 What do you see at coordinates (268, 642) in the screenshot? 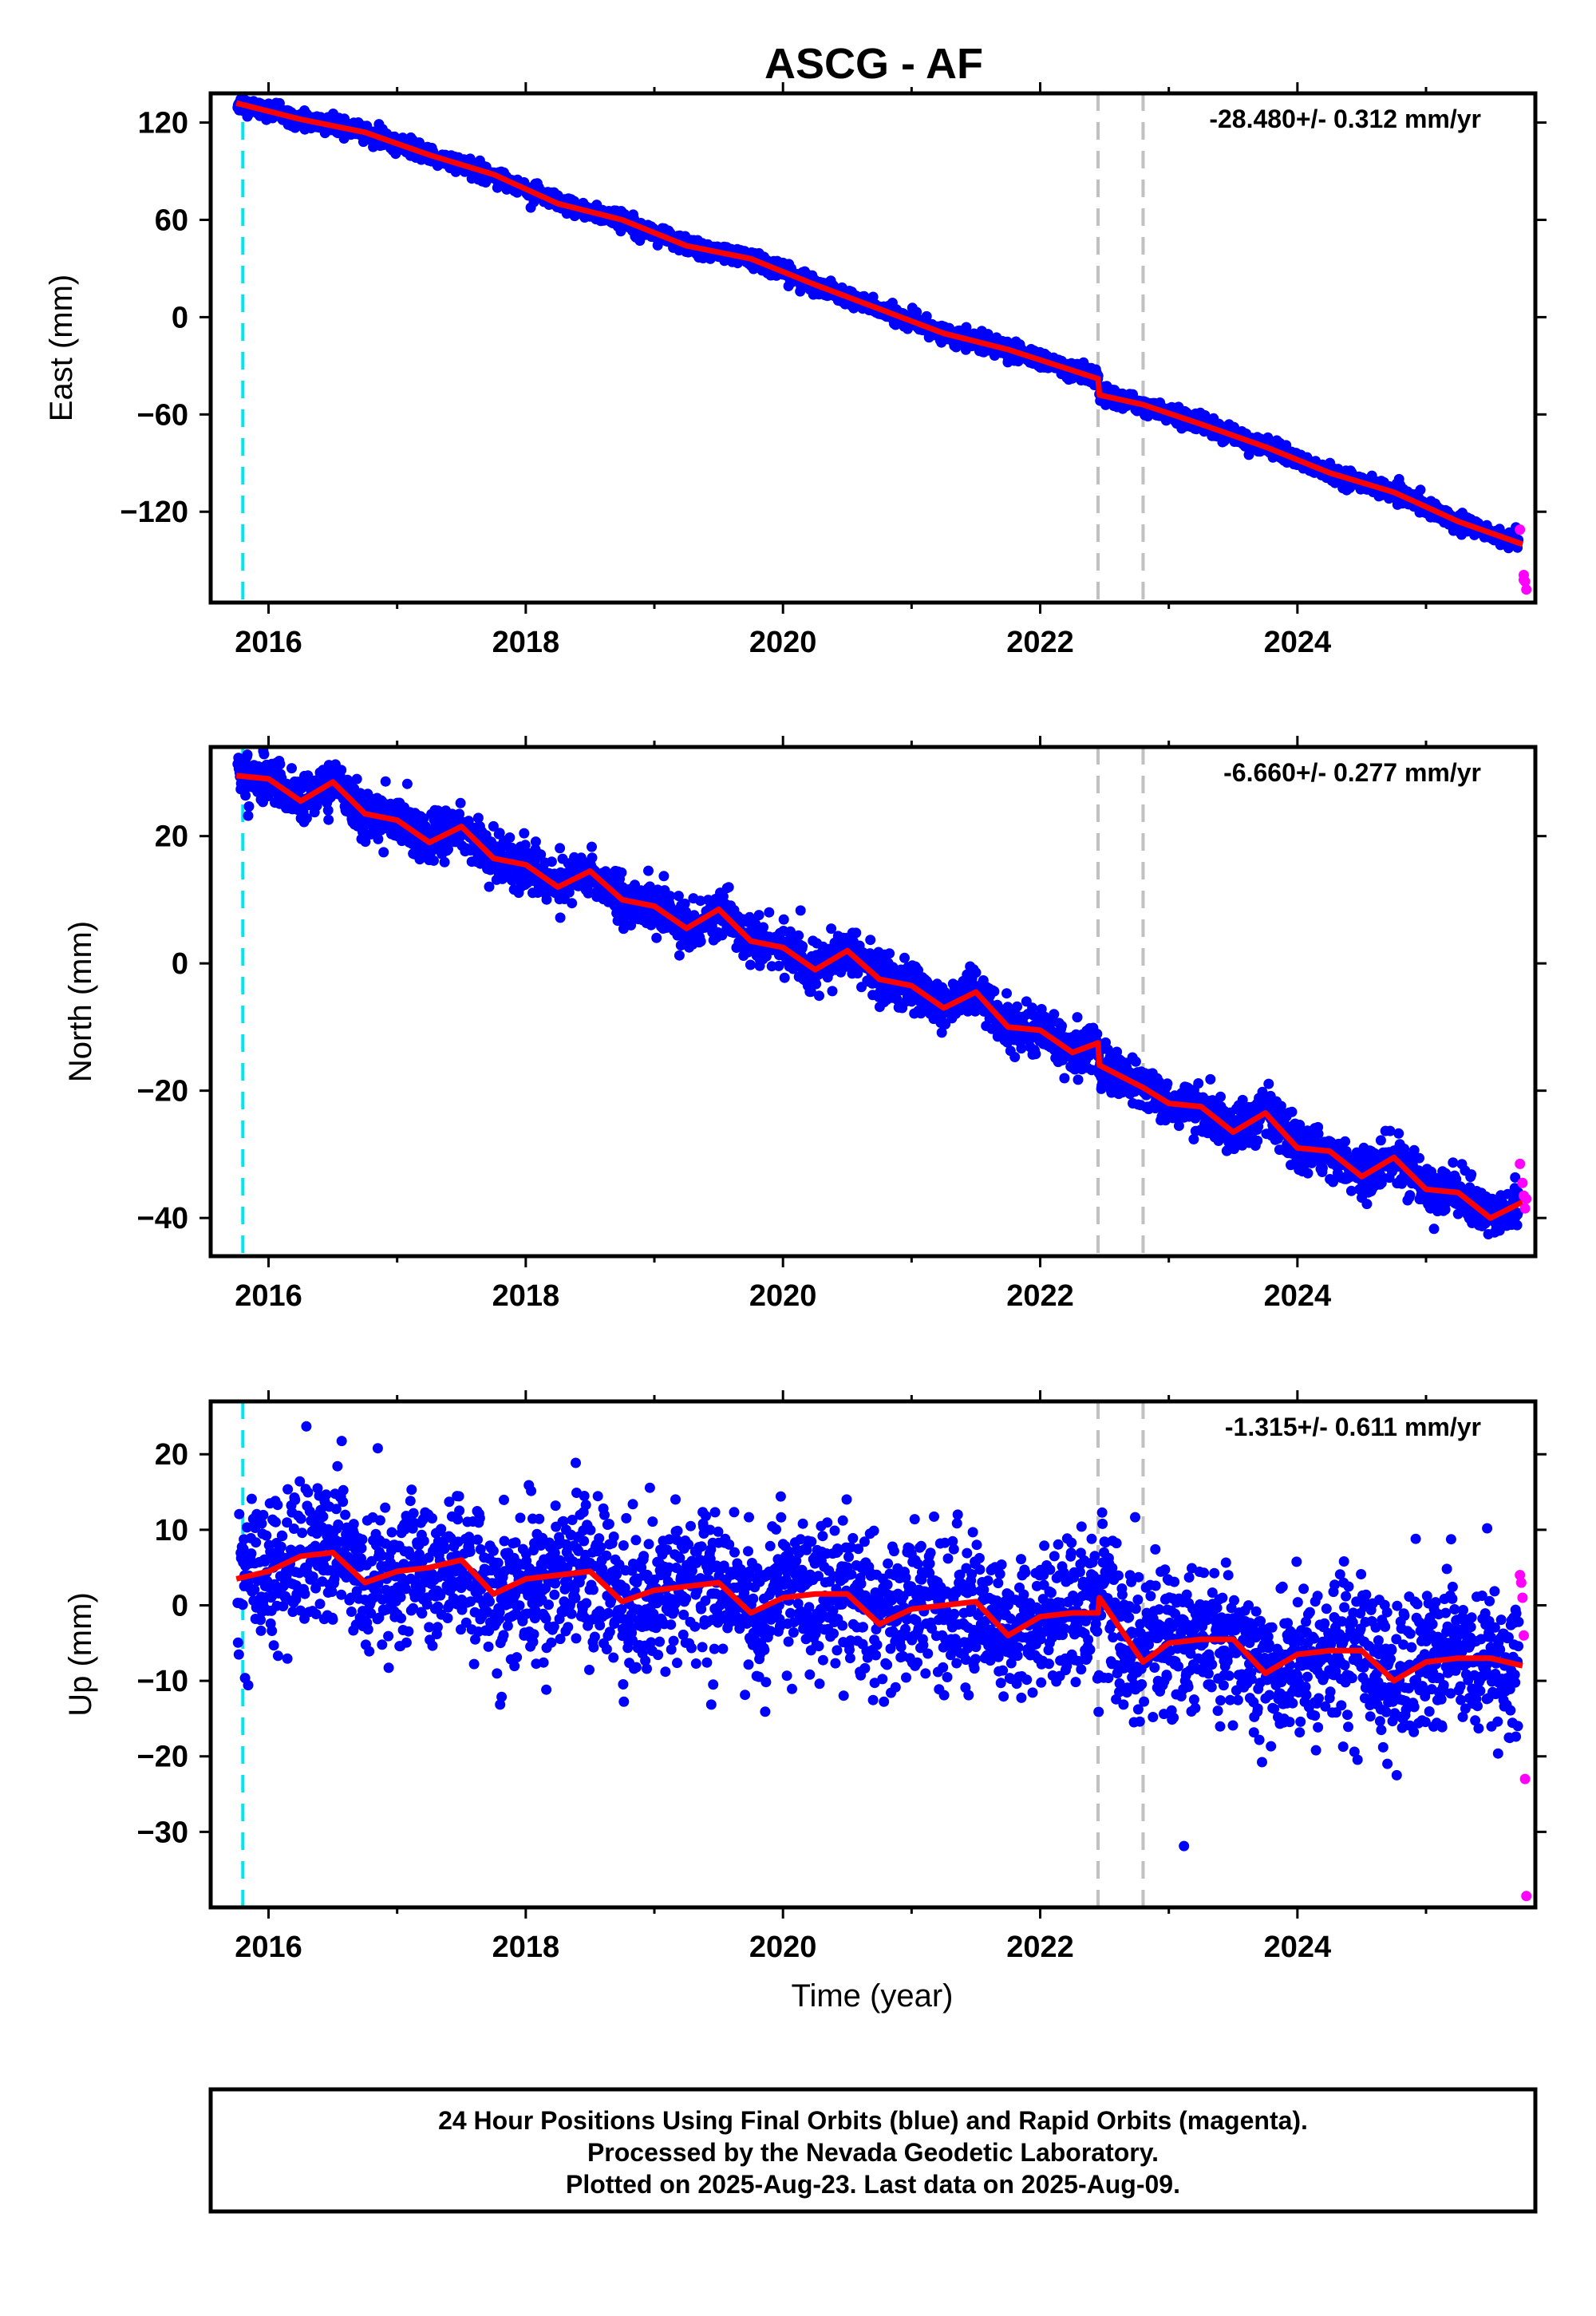
I see `east-x-tick-label: 2016` at bounding box center [268, 642].